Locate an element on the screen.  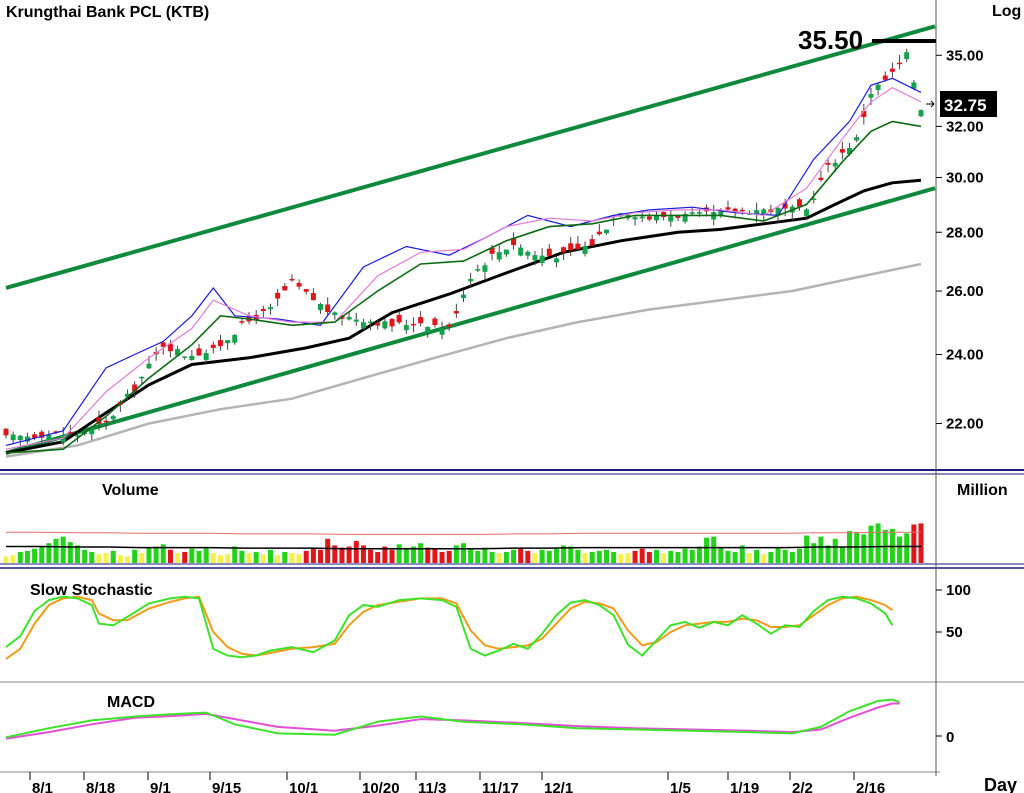
date-tick-label: 11/17 is located at coordinates (500, 786).